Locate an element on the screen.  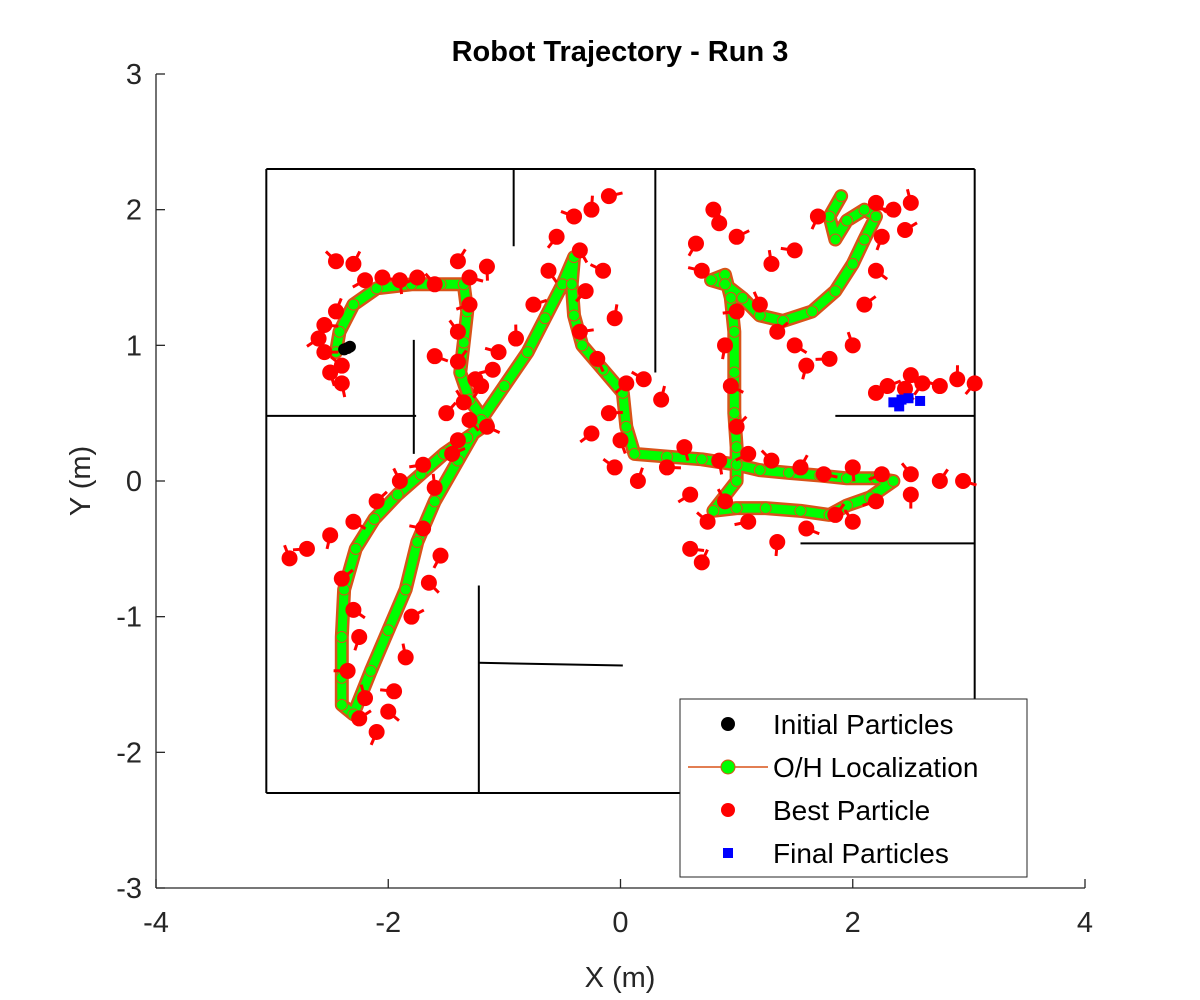
x-tick-label: 2 is located at coordinates (853, 923).